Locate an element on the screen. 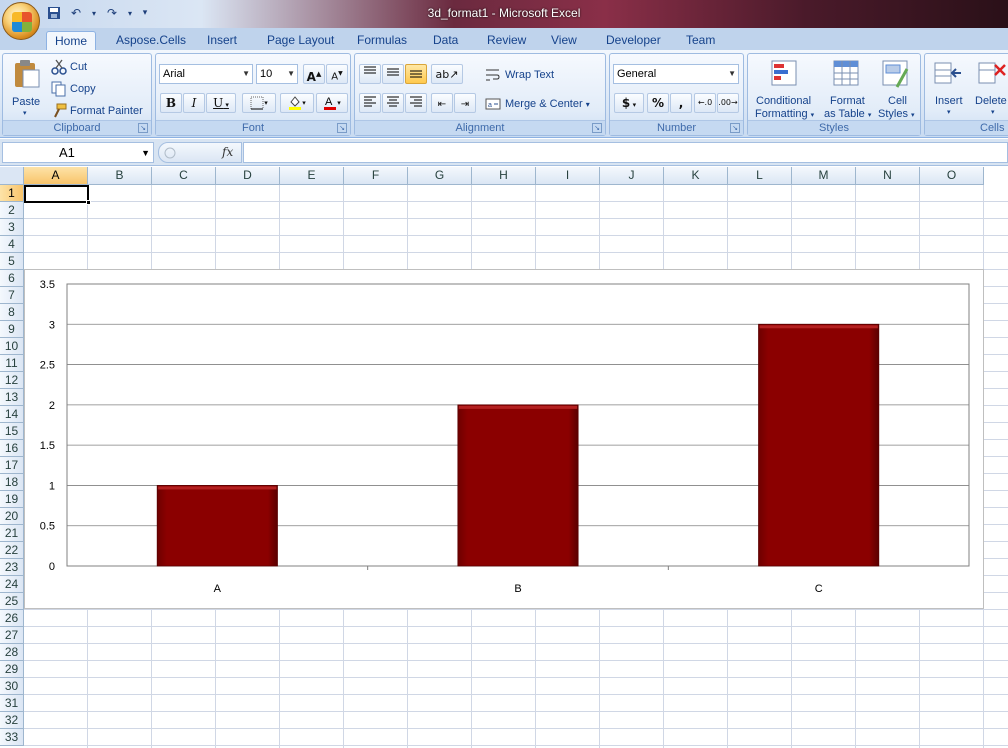 The width and height of the screenshot is (1008, 748). row-header-22: 22 is located at coordinates (12, 550).